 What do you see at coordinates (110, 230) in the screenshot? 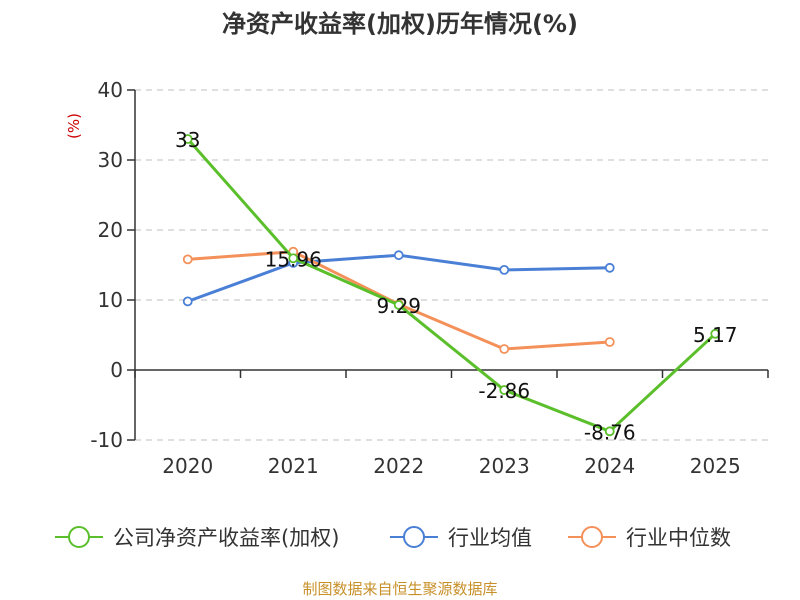
I see `y-tick-label: 20` at bounding box center [110, 230].